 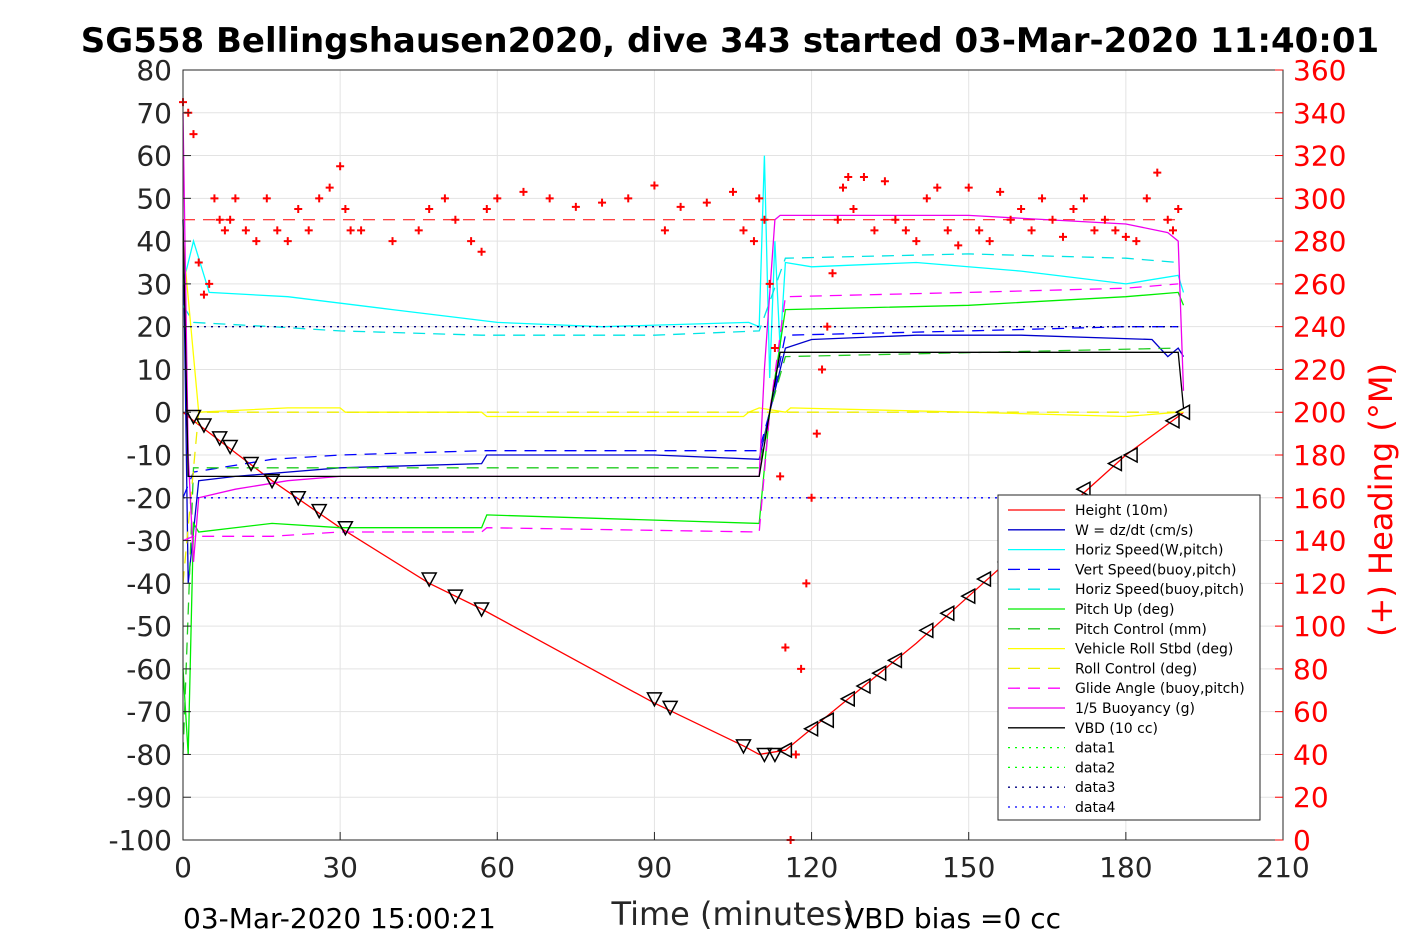 I want to click on y-tick-label: 60, so click(x=154, y=156).